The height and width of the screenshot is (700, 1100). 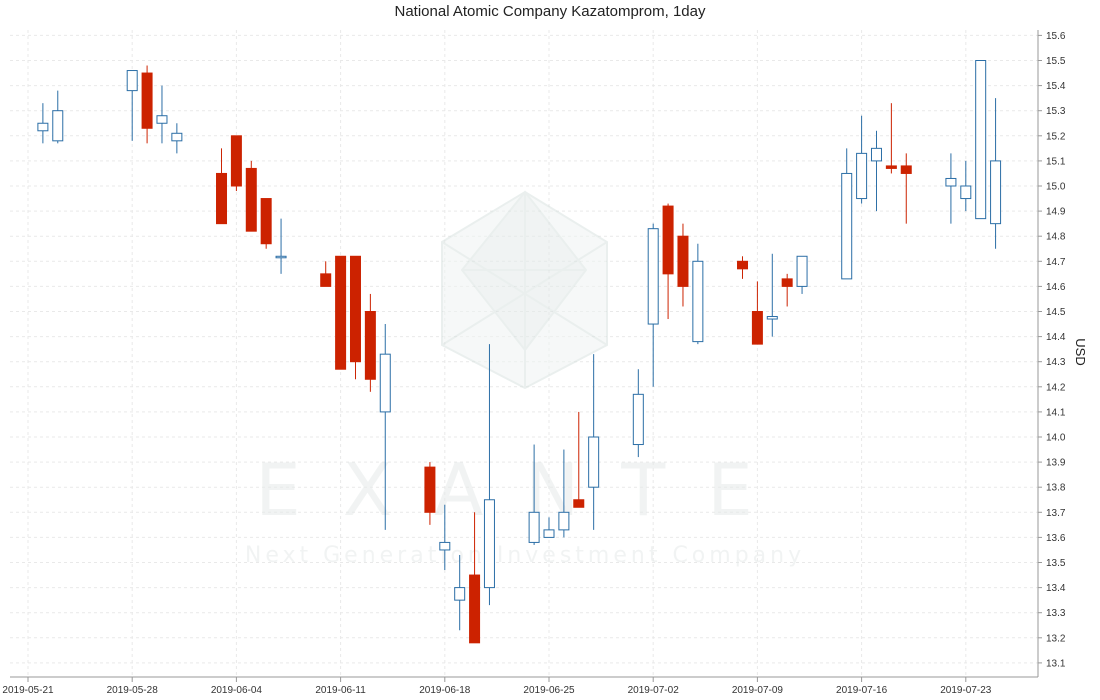 What do you see at coordinates (1056, 513) in the screenshot?
I see `y-tick-label: 13.7` at bounding box center [1056, 513].